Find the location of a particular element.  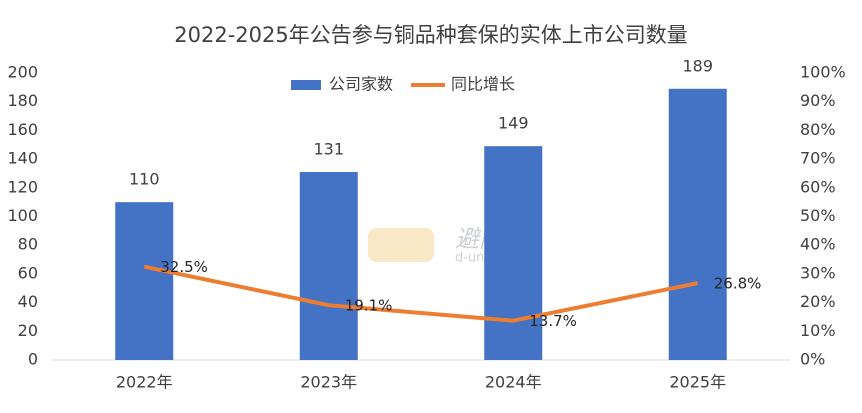

legend-label: 同比增长 is located at coordinates (483, 84).